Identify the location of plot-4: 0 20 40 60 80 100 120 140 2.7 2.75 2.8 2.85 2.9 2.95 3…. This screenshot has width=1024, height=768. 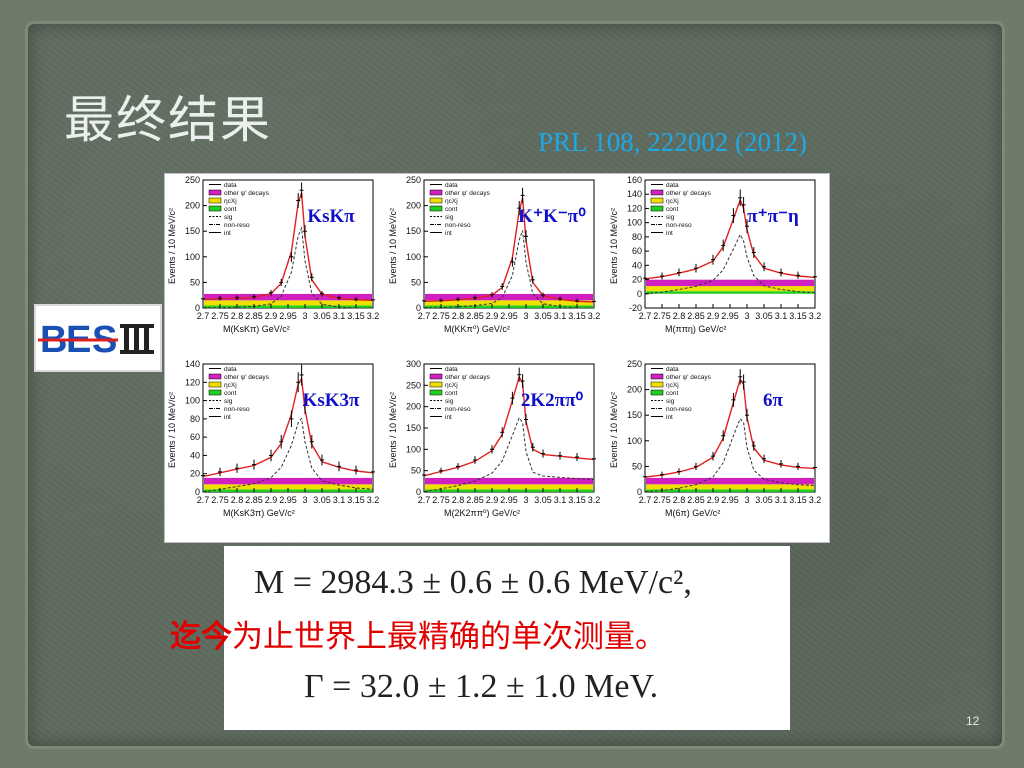
(273, 438).